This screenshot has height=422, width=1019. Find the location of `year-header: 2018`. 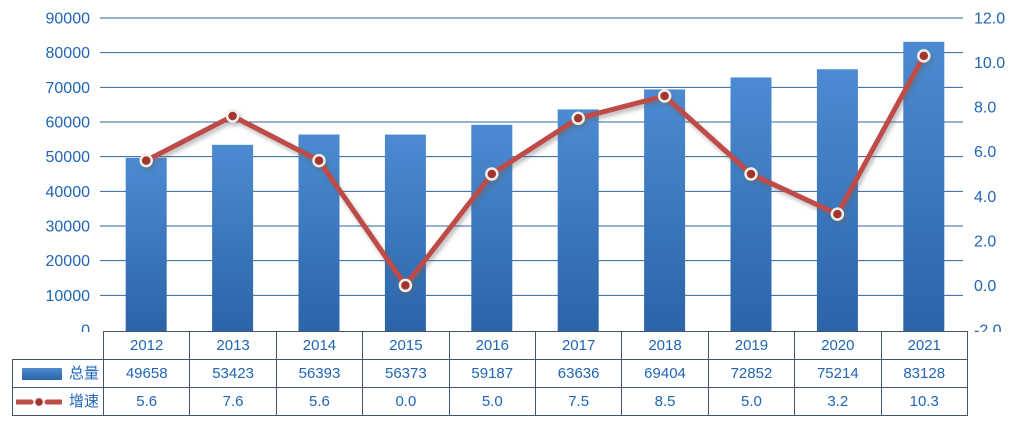

year-header: 2018 is located at coordinates (665, 345).